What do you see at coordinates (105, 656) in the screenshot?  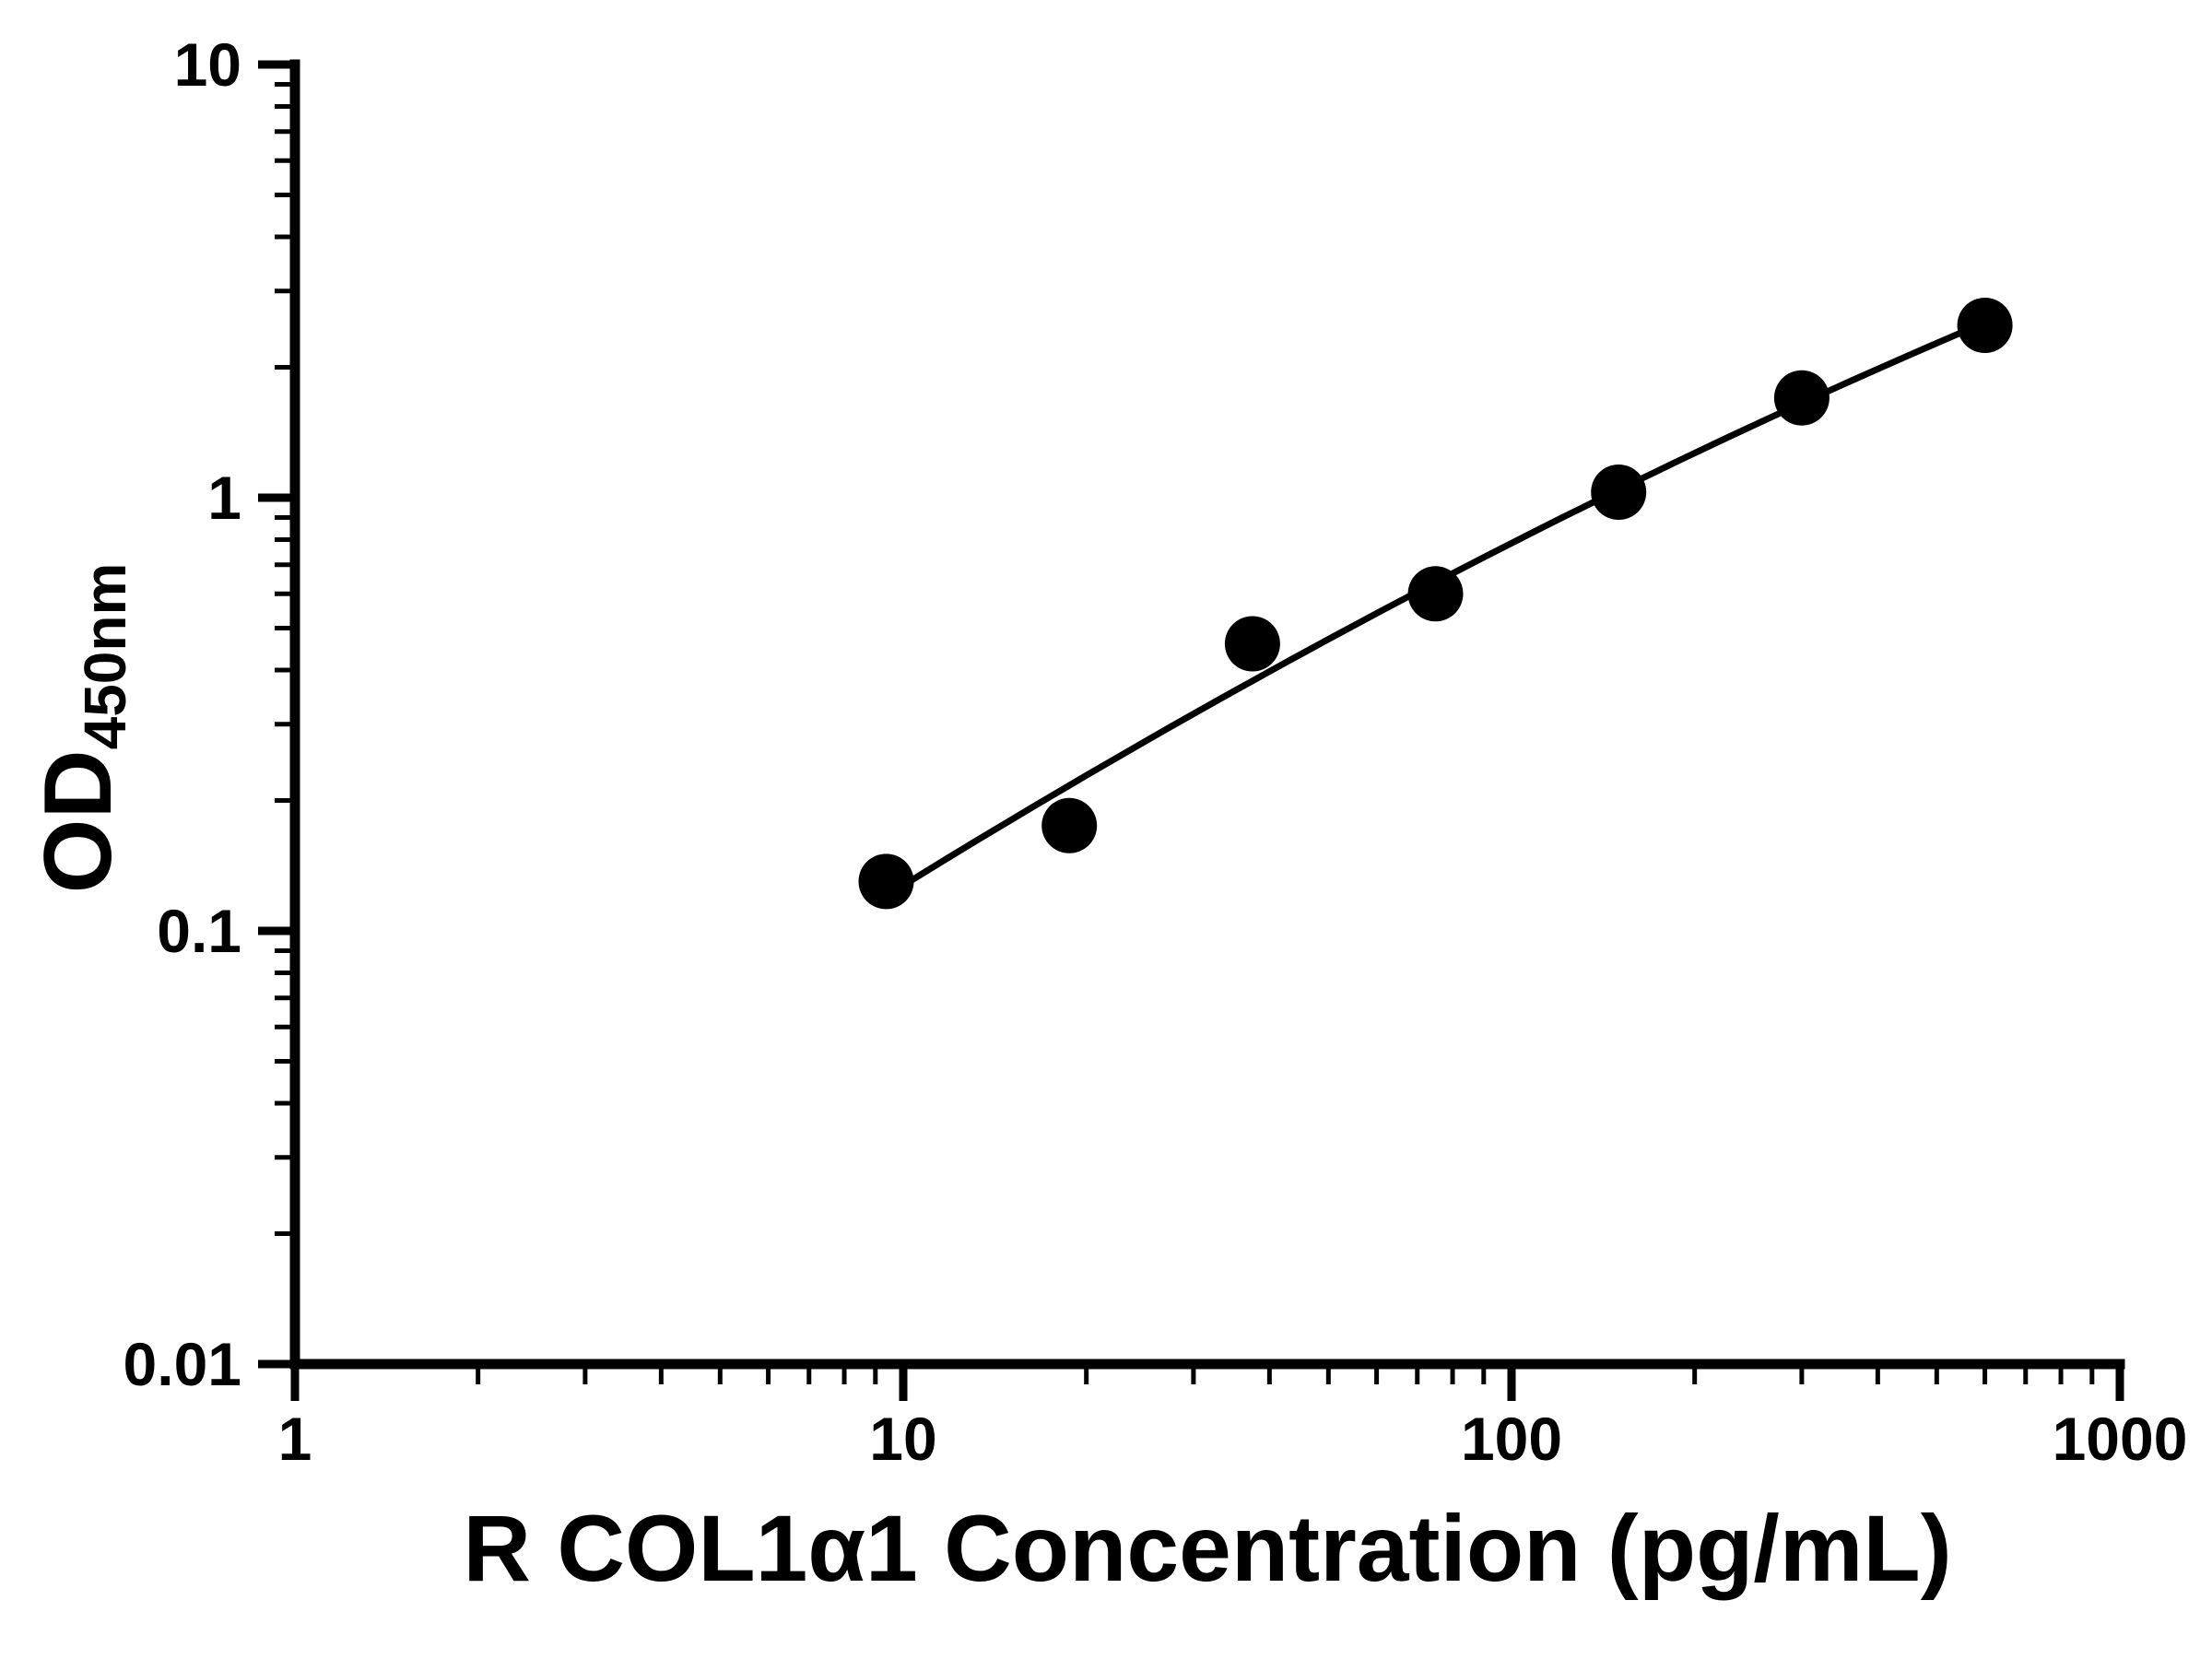 I see `y-axis-title-subscript: 450nm` at bounding box center [105, 656].